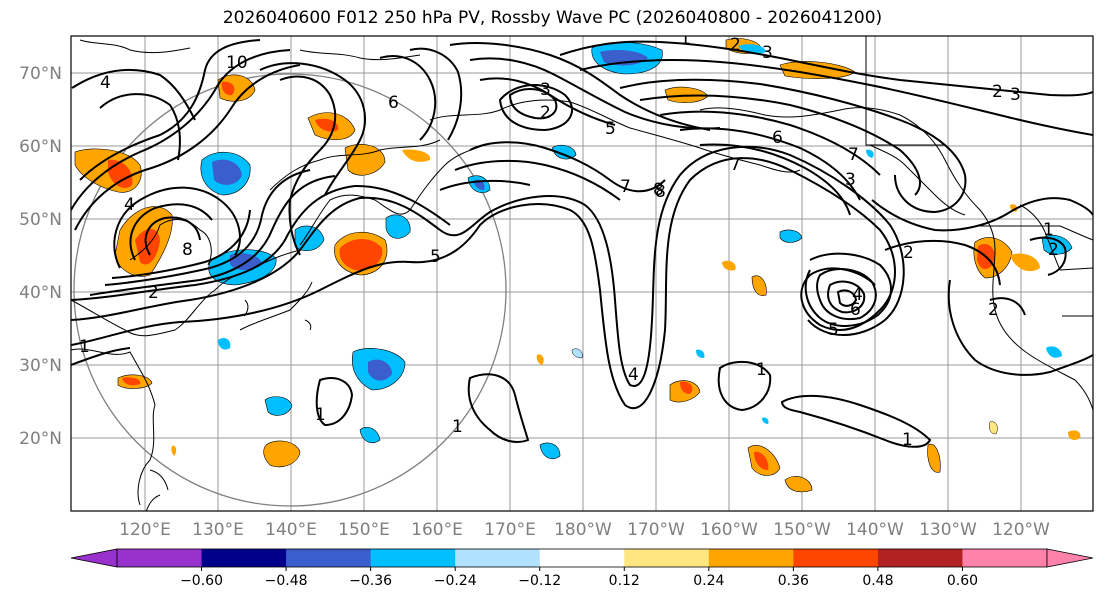  I want to click on lon-label: 170°E, so click(510, 530).